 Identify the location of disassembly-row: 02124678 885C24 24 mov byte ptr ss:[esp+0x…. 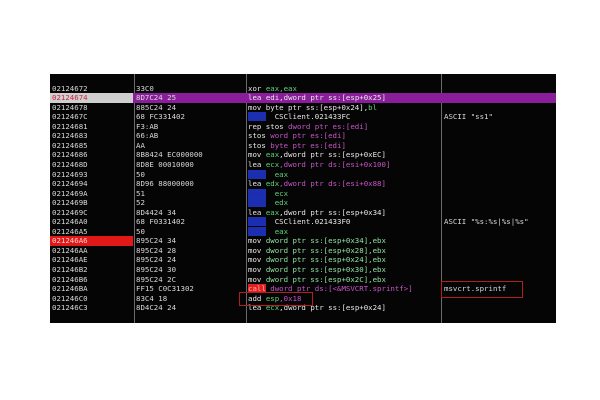
(303, 108).